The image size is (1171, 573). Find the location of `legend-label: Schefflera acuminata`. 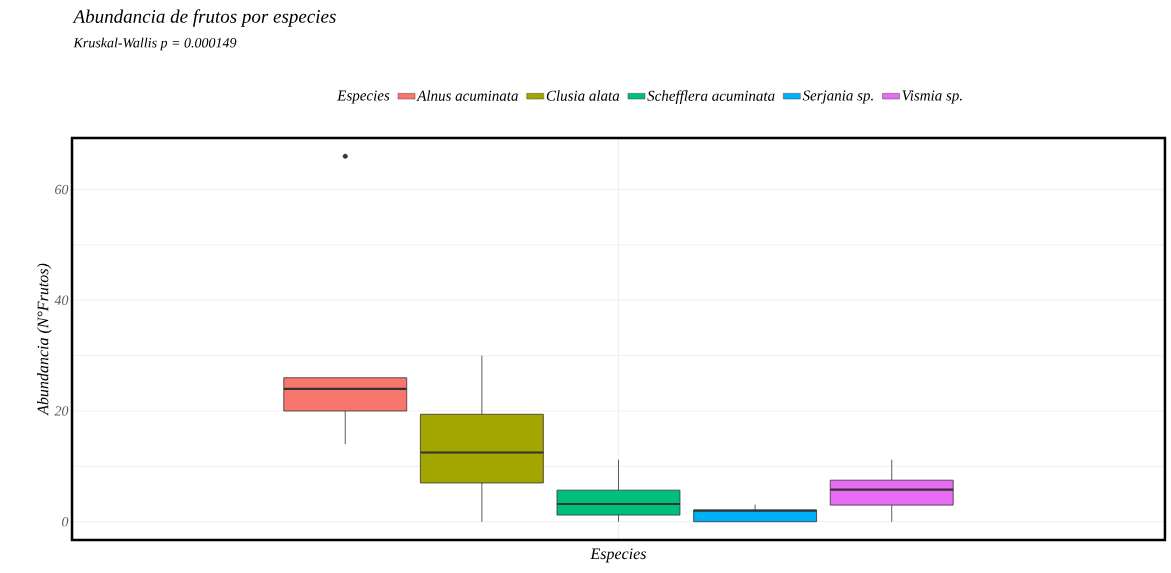

legend-label: Schefflera acuminata is located at coordinates (711, 97).